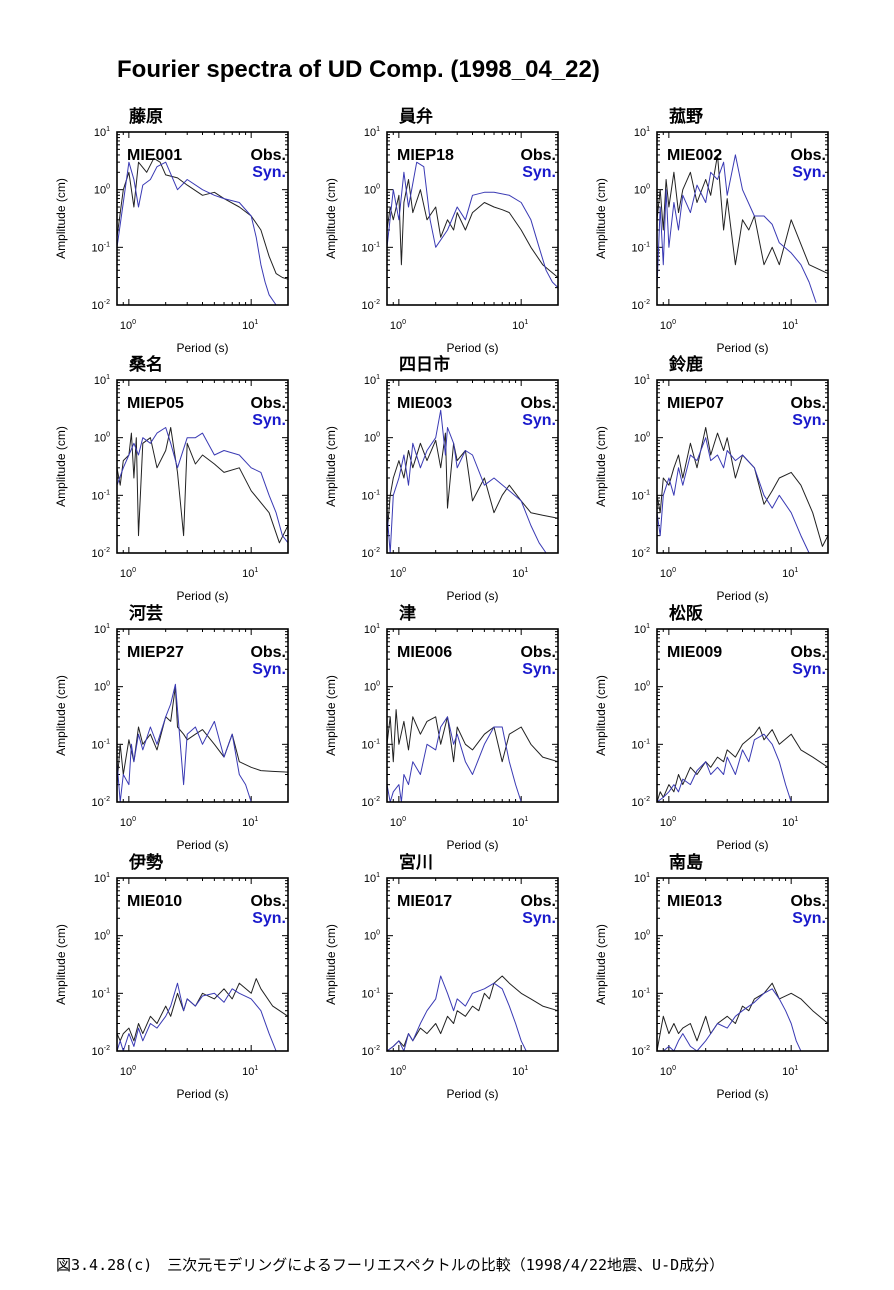 This screenshot has width=894, height=1290. What do you see at coordinates (424, 364) in the screenshot?
I see `site-name: 四日市` at bounding box center [424, 364].